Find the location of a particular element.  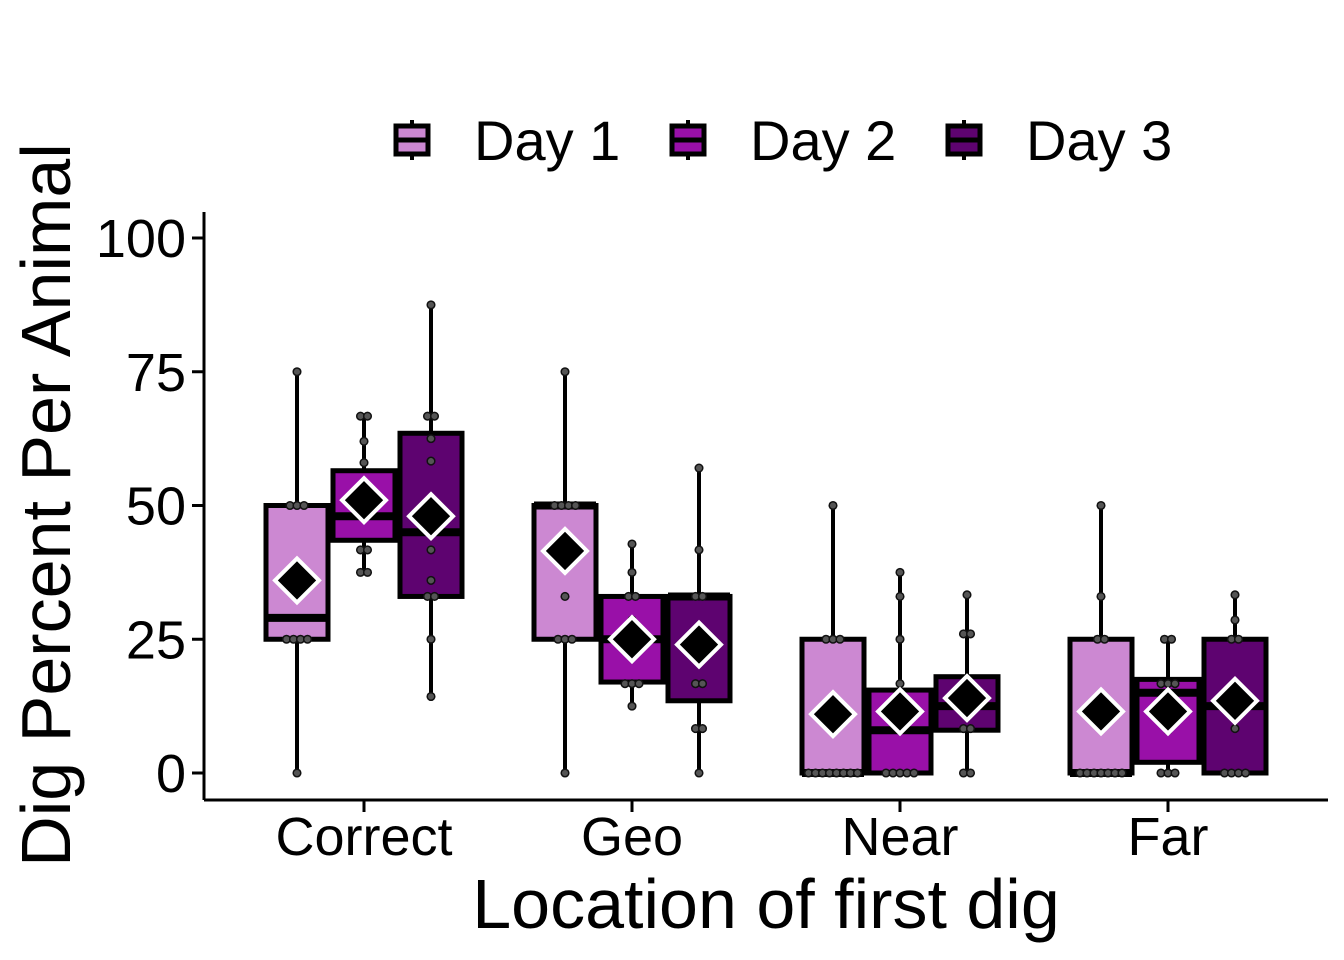

box-day-2-far is located at coordinates (1168, 706).